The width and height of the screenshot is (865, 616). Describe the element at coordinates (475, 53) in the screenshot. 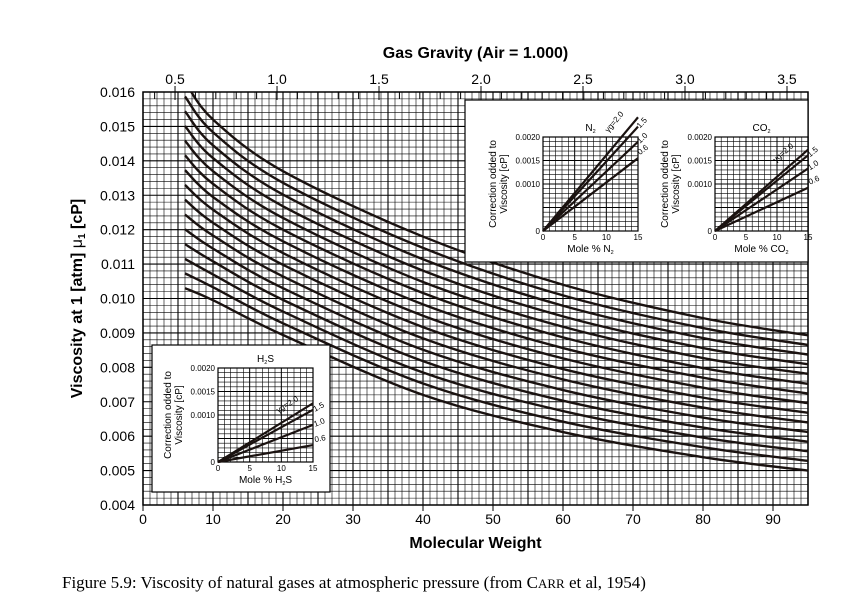

I see `top-axis-title: Gas Gravity (Air = 1.000)` at that location.